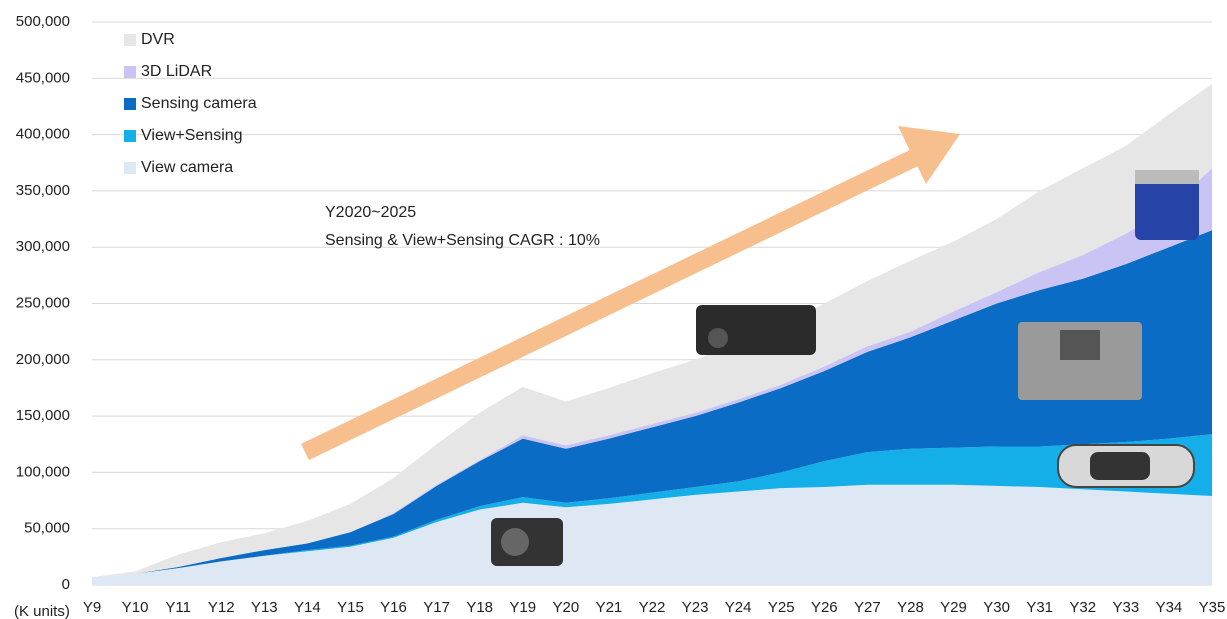  I want to click on x-tick-label: Y14, so click(307, 607).